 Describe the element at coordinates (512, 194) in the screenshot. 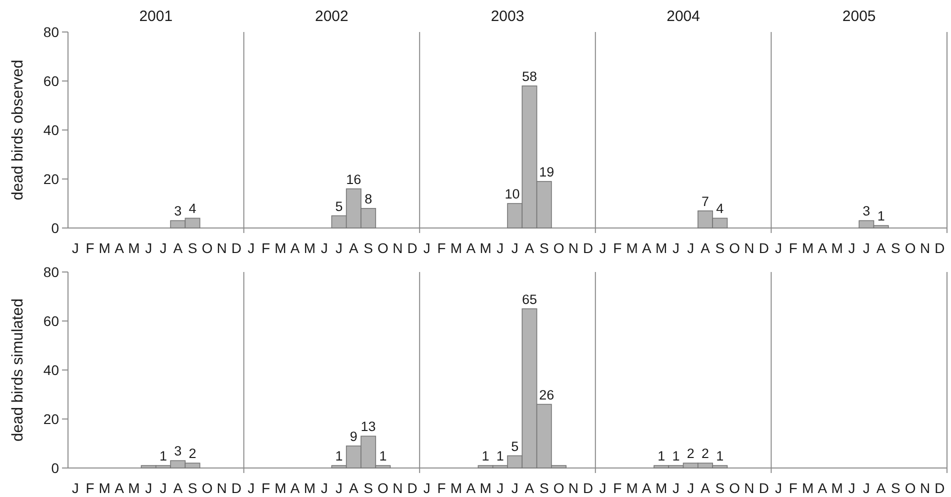

I see `data-label: 10` at that location.